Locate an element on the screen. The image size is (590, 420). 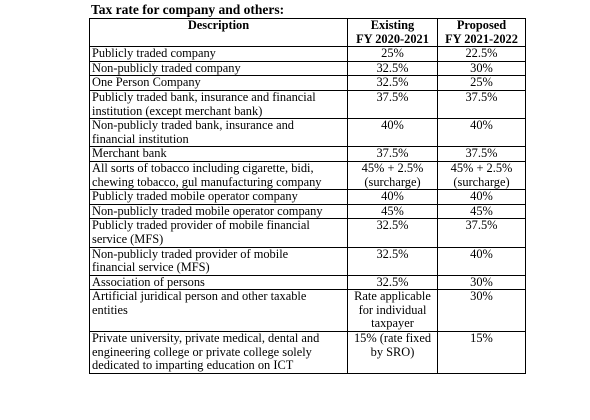
existing-rate-cell: 45% is located at coordinates (392, 211).